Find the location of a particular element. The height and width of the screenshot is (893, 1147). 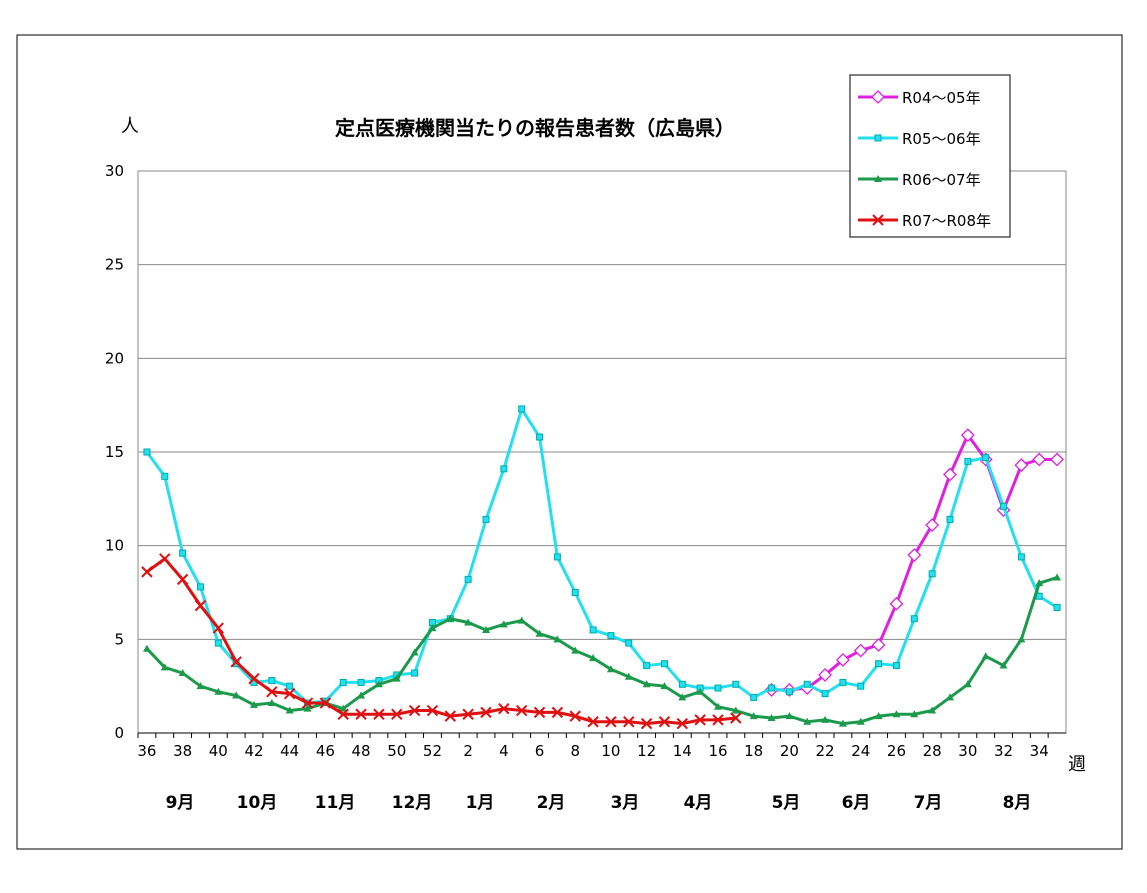

x-tick-label: 40 is located at coordinates (218, 751).